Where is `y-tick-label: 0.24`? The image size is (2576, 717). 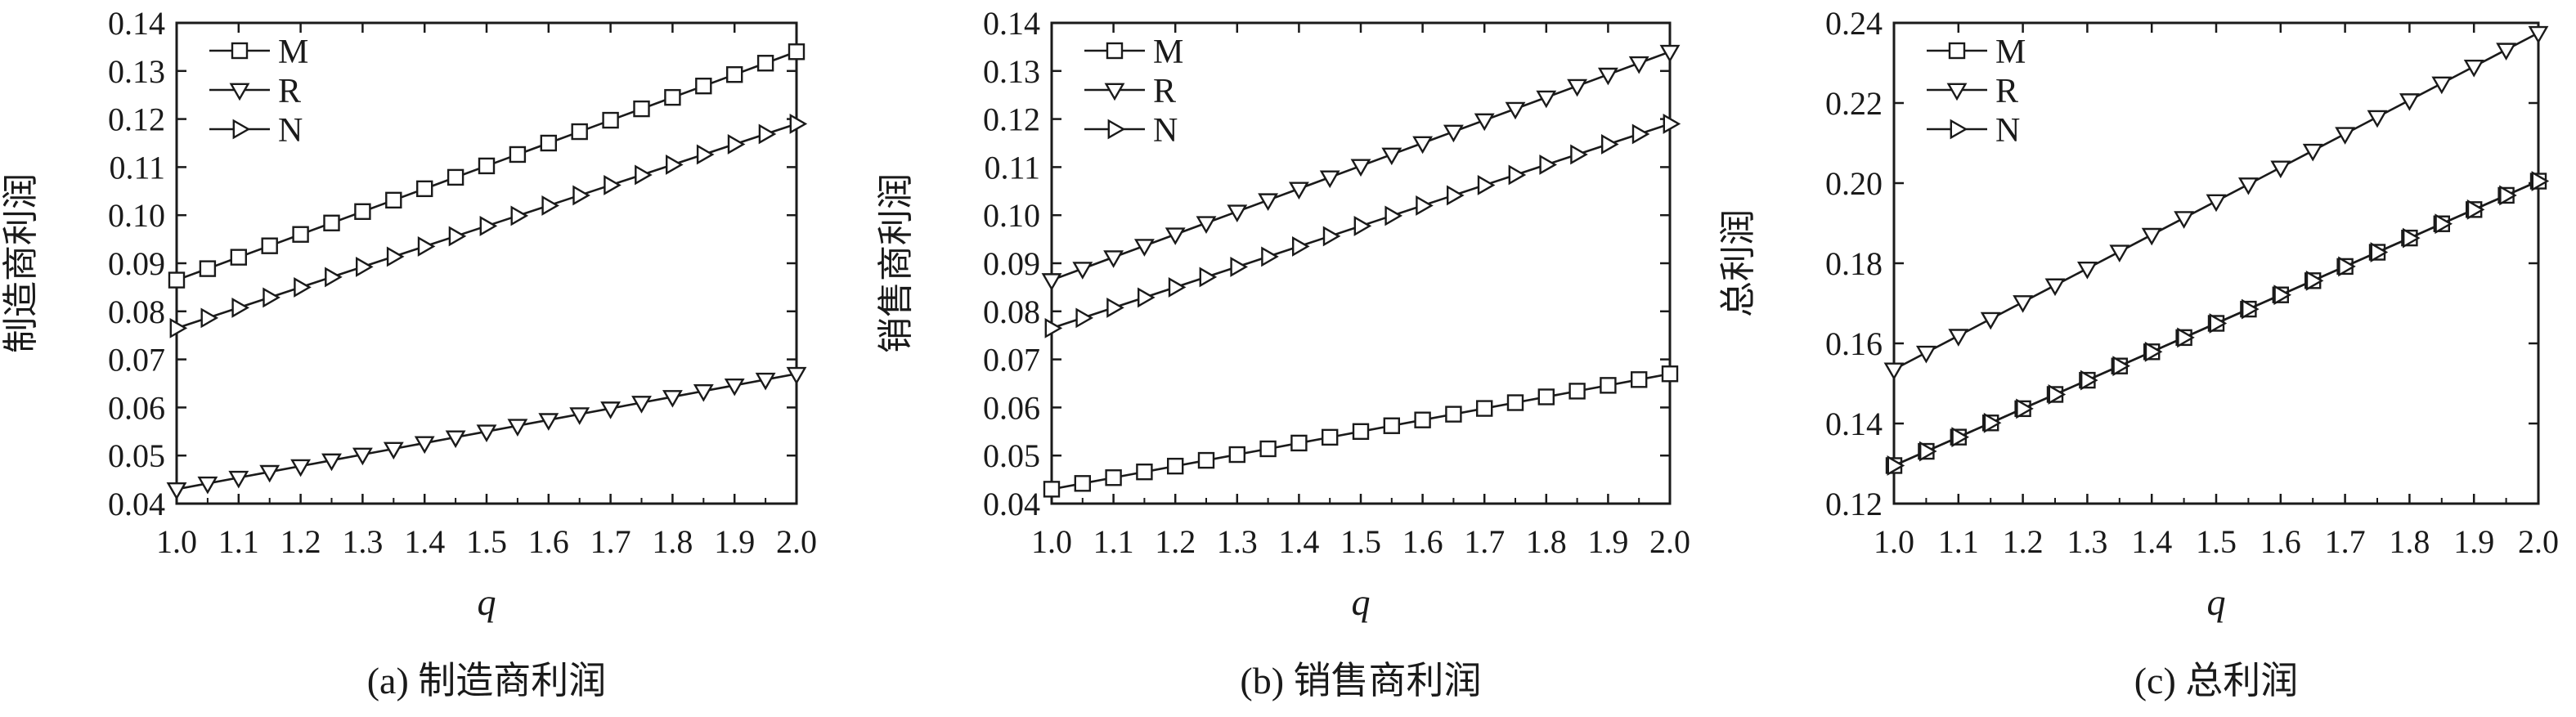 y-tick-label: 0.24 is located at coordinates (1854, 23).